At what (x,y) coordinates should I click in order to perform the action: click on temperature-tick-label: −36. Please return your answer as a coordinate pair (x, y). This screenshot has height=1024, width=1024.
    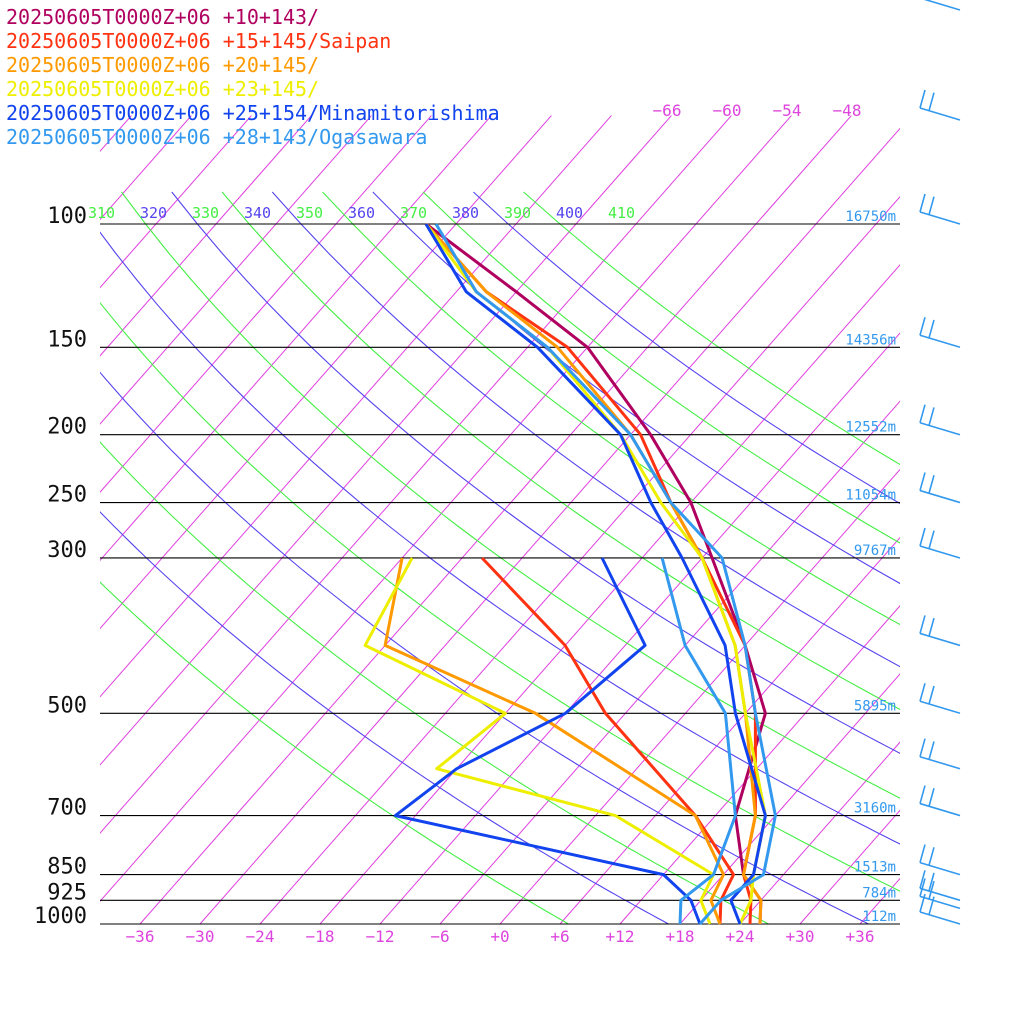
    Looking at the image, I should click on (140, 936).